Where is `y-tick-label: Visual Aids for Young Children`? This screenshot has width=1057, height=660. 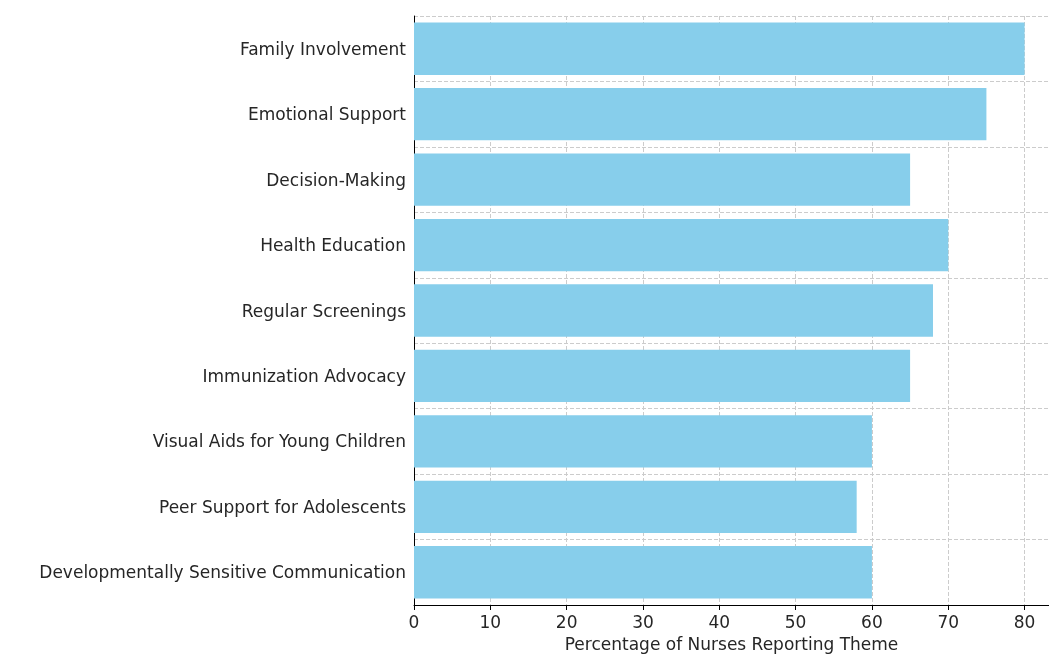
y-tick-label: Visual Aids for Young Children is located at coordinates (279, 441).